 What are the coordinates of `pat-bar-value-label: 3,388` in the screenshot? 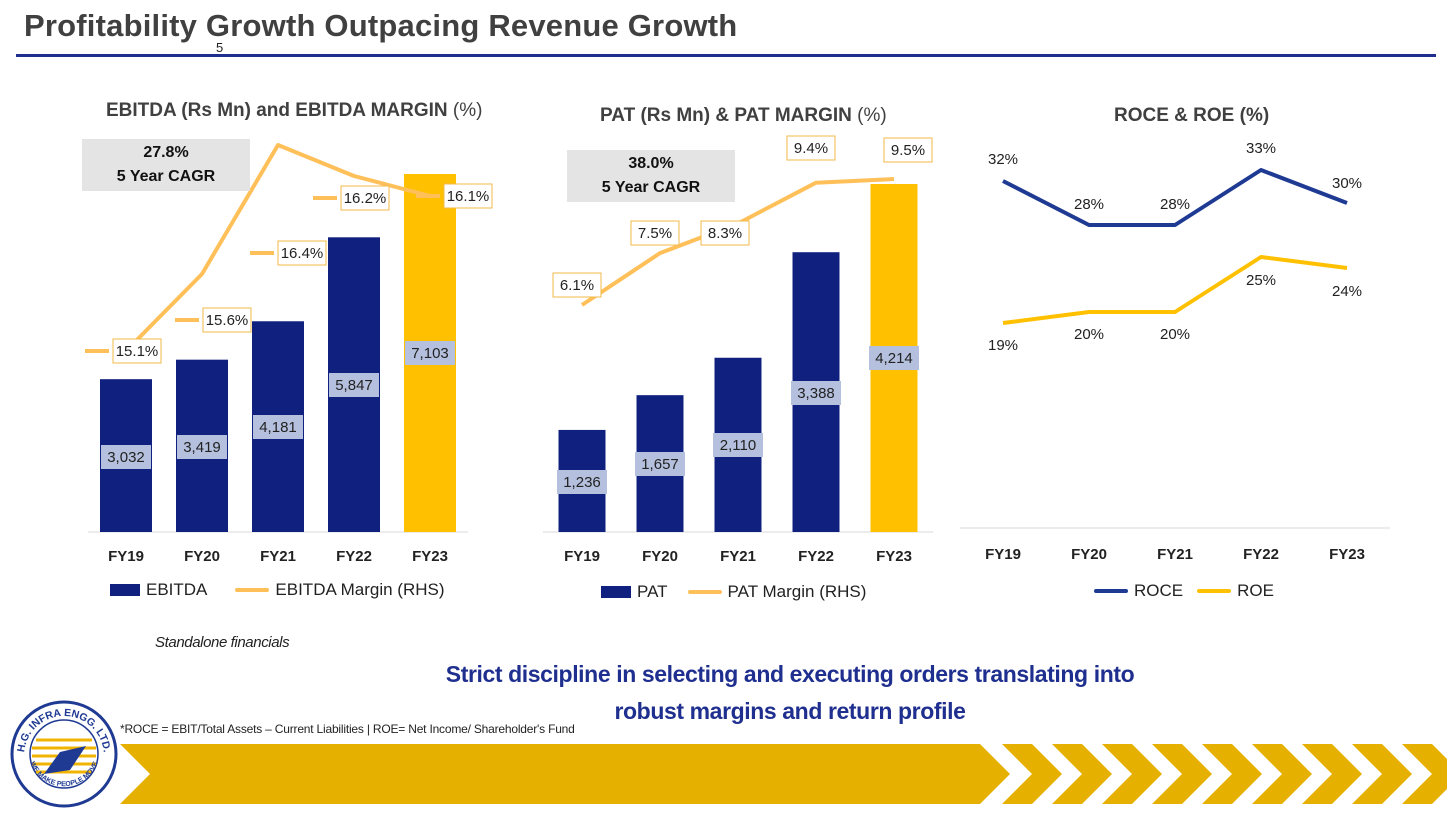 It's located at (816, 393).